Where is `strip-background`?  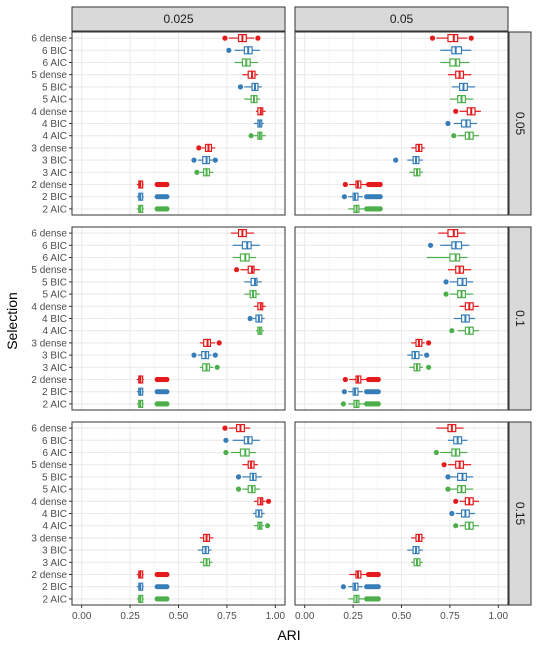
strip-background is located at coordinates (520, 513).